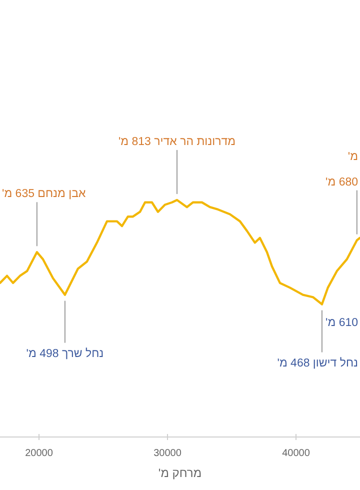  Describe the element at coordinates (317, 363) in the screenshot. I see `annotation: נחל דישון 468 מ'` at that location.